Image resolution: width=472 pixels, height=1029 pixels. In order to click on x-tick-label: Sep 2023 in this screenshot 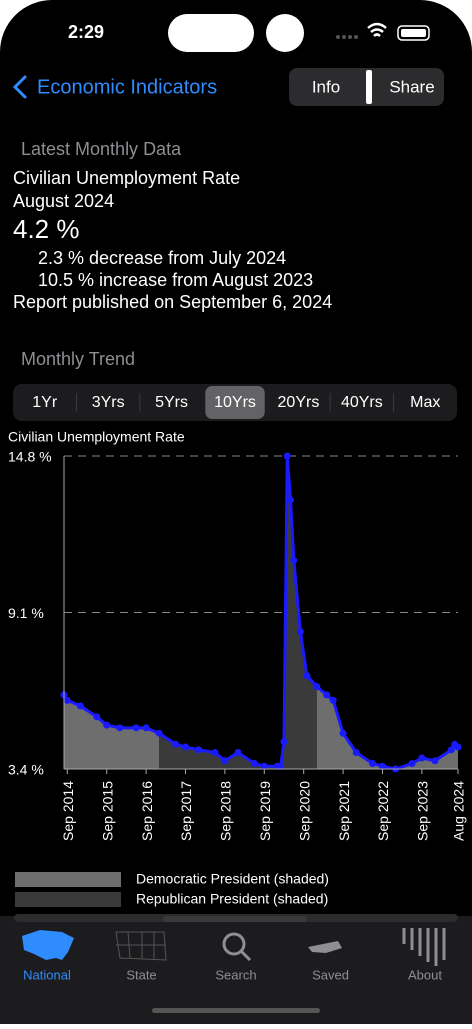, I will do `click(423, 811)`.